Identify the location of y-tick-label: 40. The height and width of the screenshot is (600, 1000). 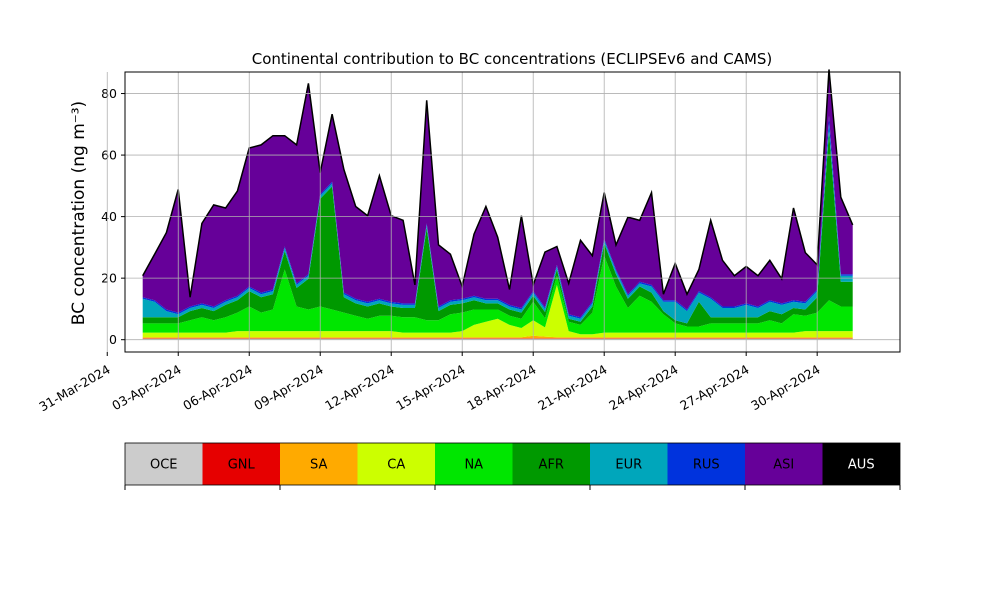
(109, 216).